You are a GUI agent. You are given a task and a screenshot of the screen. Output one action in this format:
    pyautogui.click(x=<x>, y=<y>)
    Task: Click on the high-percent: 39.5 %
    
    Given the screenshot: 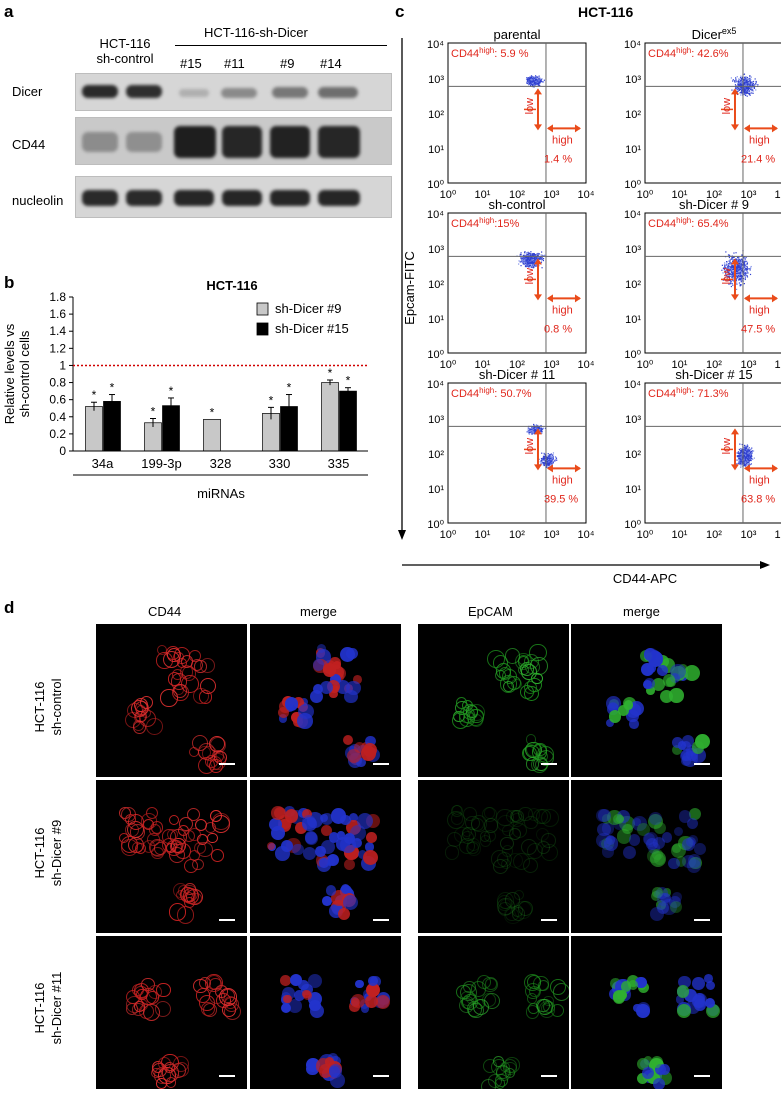 What is the action you would take?
    pyautogui.click(x=561, y=499)
    